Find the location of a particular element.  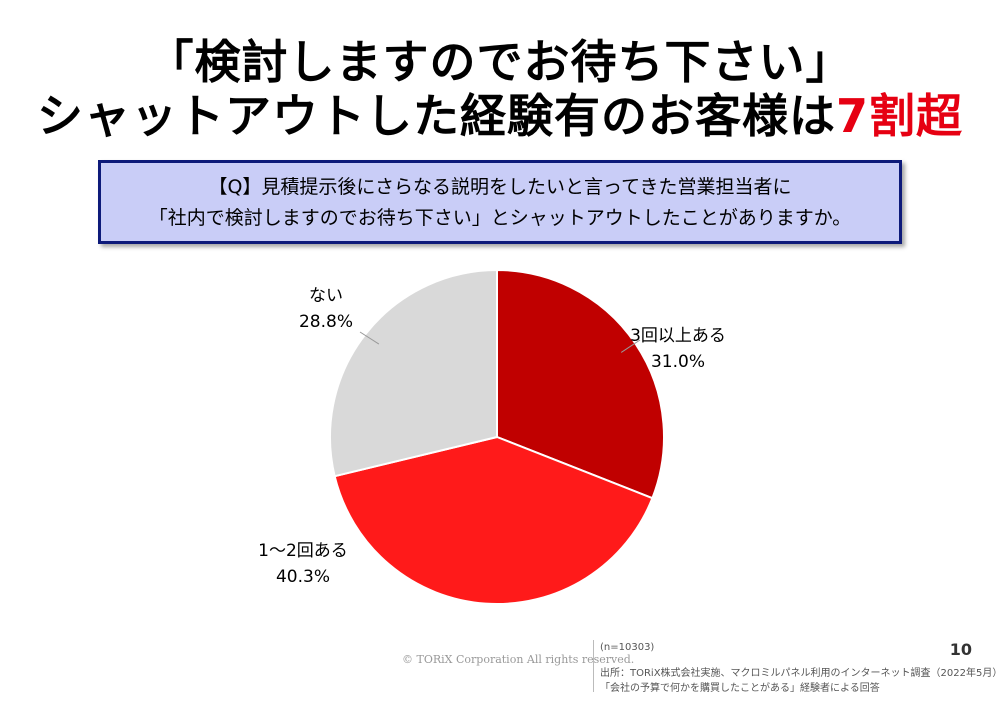

slice-label-1: 1～2回ある 40.3% is located at coordinates (303, 564).